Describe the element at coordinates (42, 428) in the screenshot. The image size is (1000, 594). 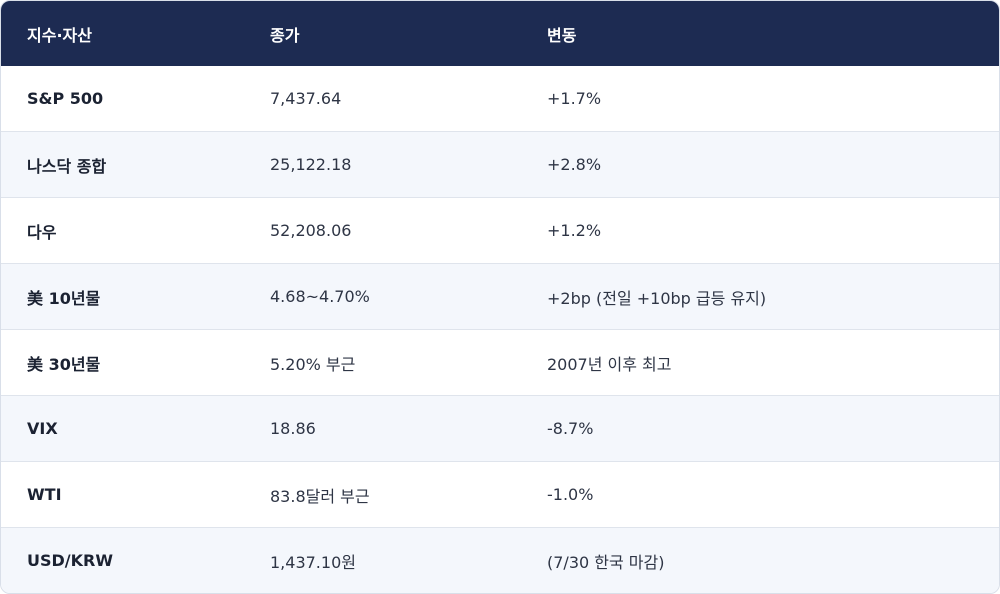
I see `asset-name: VIX` at that location.